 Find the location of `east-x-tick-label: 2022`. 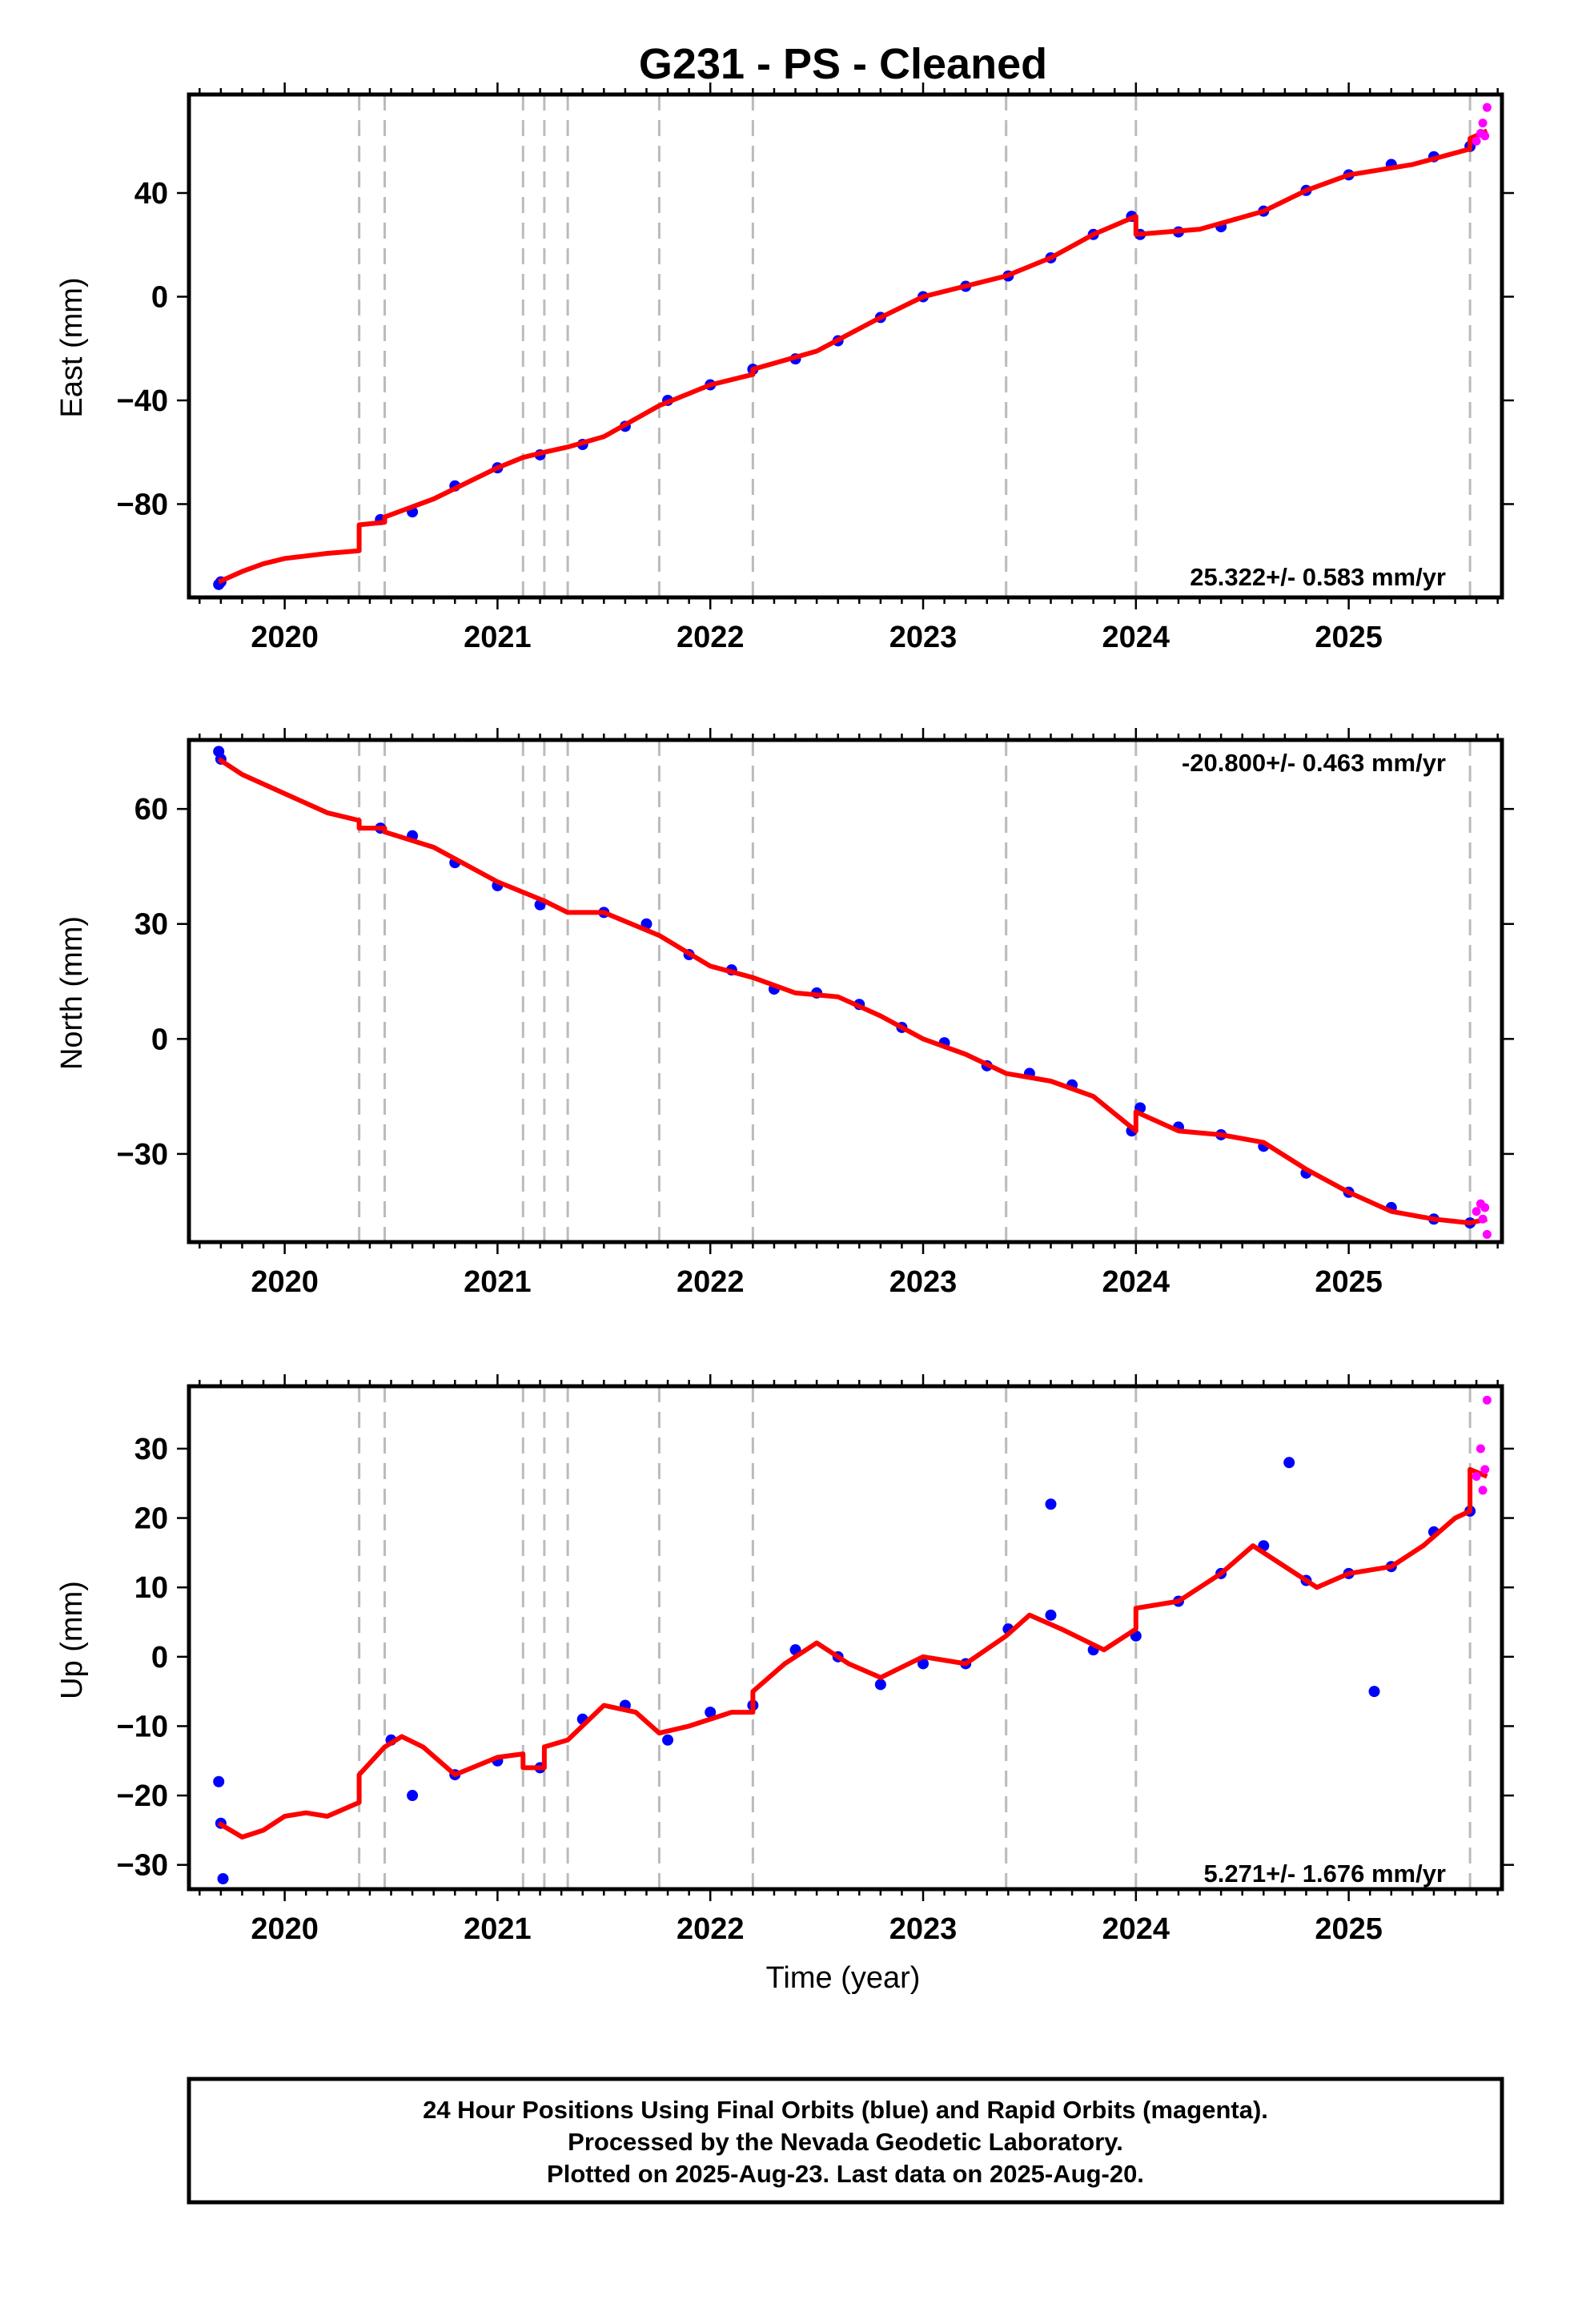

east-x-tick-label: 2022 is located at coordinates (711, 637).